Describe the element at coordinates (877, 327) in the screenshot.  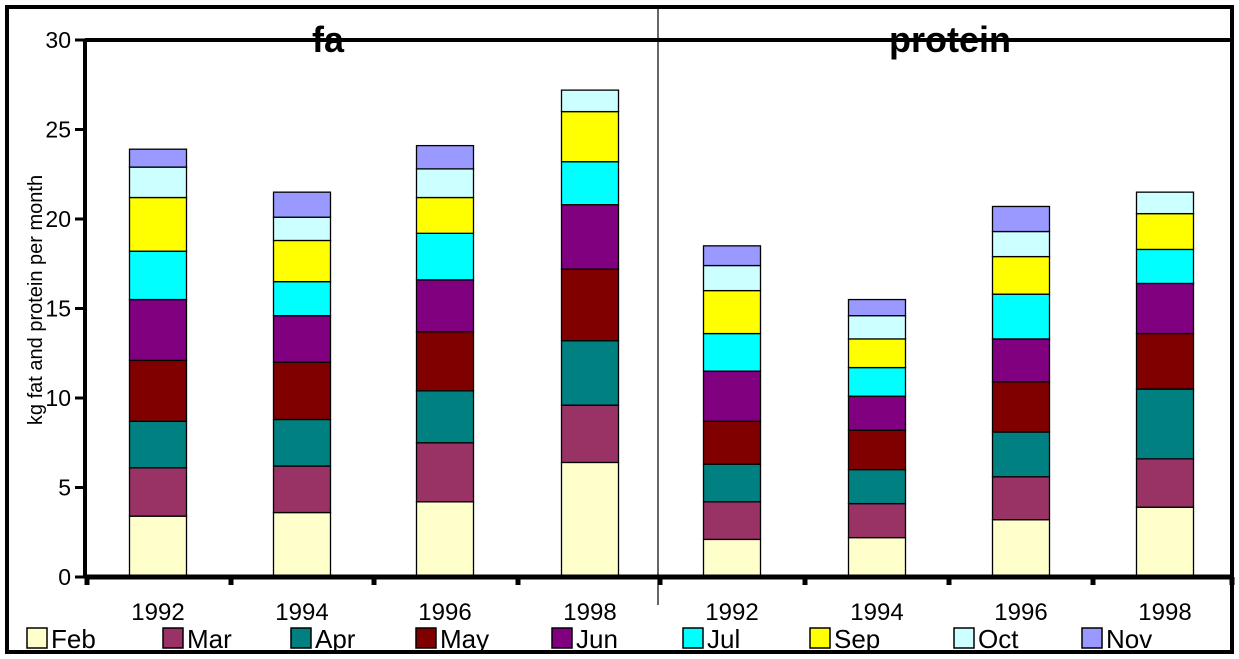
I see `bar-segment-protein-1994-Oct` at that location.